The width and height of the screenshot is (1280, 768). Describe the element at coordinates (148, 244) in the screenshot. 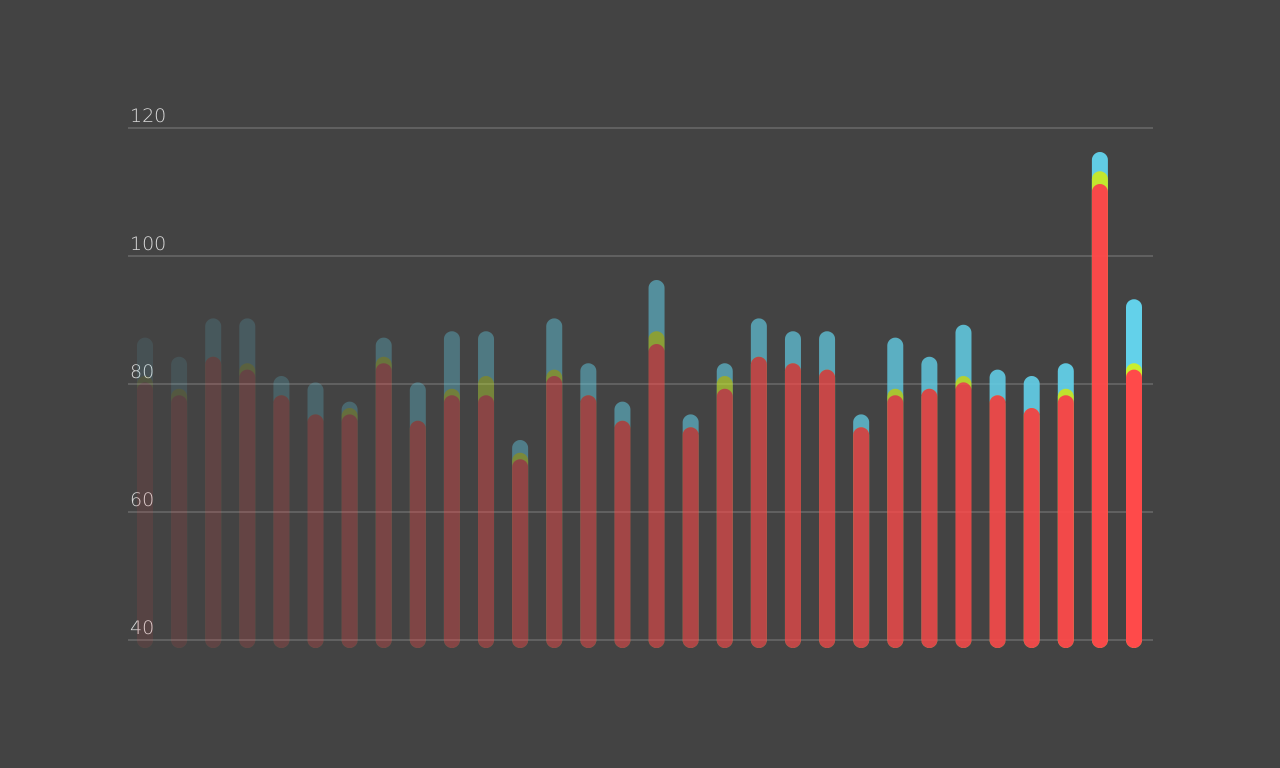

I see `y-tick-label: 100` at that location.